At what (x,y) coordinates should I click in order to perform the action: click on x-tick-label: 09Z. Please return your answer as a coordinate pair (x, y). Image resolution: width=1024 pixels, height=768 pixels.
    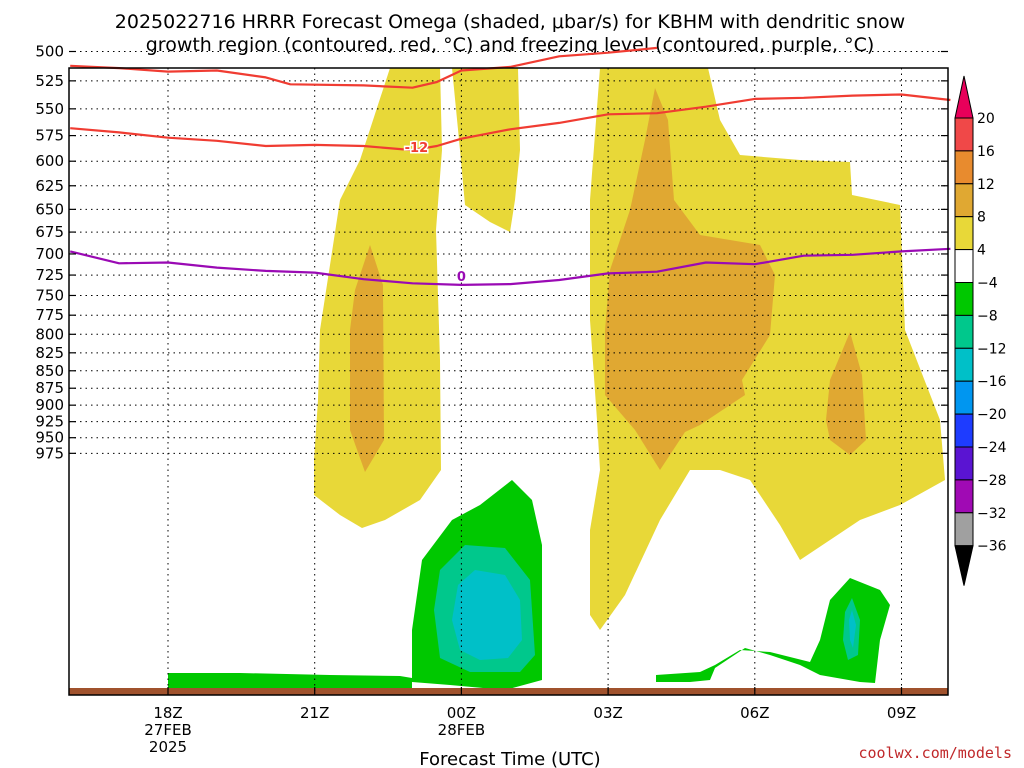
    Looking at the image, I should click on (901, 713).